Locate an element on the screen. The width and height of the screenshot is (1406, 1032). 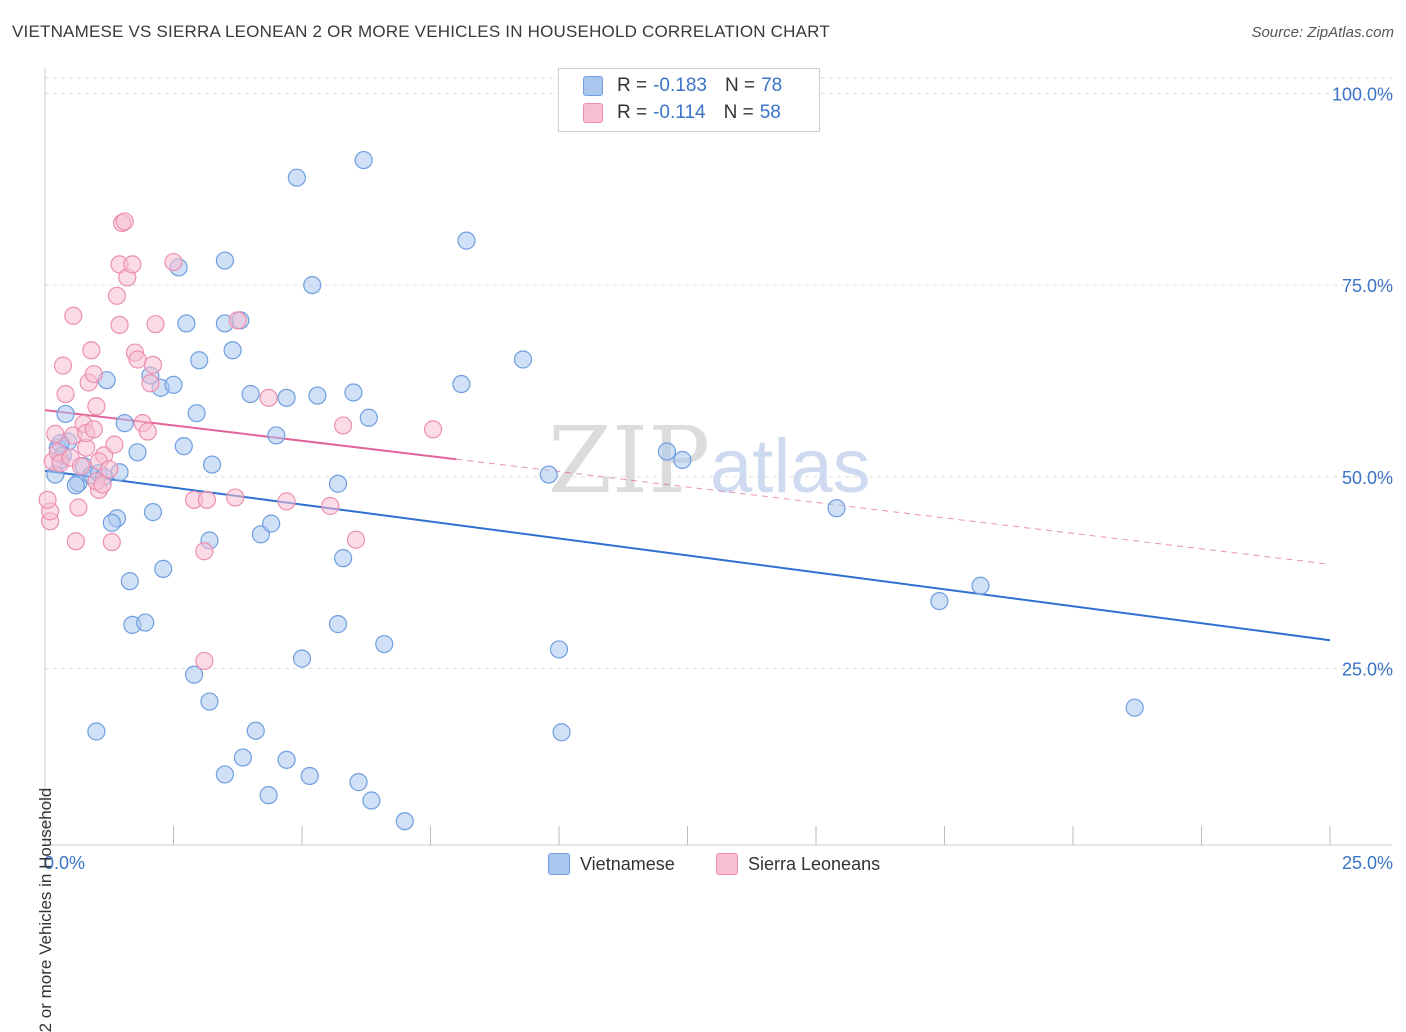
legend-row-sierra: R = -0.114 N = 58 is located at coordinates (682, 113).